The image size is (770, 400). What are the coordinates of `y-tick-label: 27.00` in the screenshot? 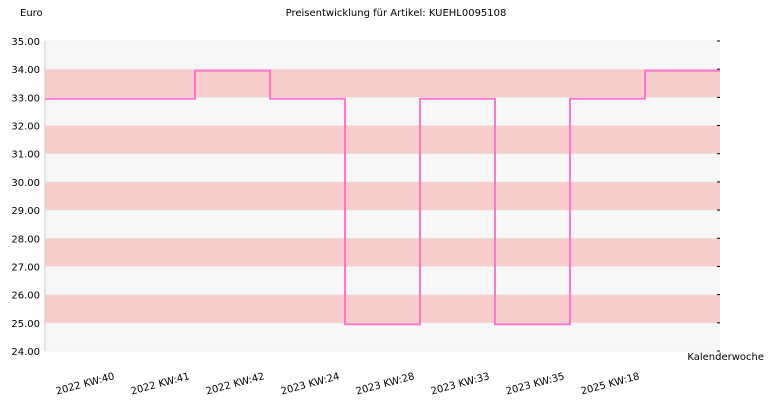 It's located at (25, 267).